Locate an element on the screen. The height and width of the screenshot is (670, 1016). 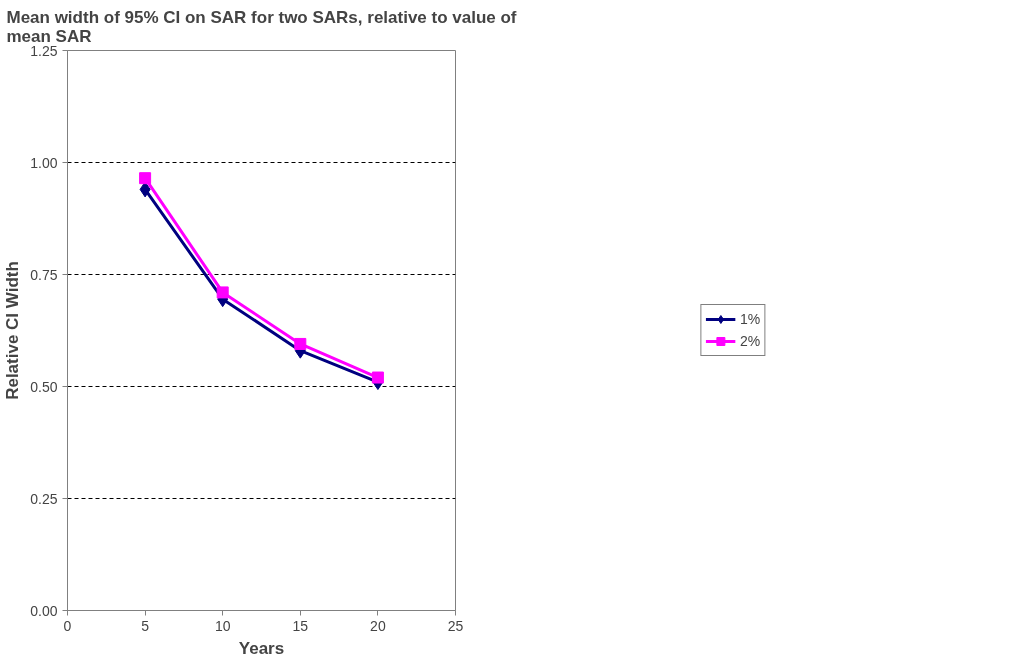
legend-label: 2% is located at coordinates (750, 341).